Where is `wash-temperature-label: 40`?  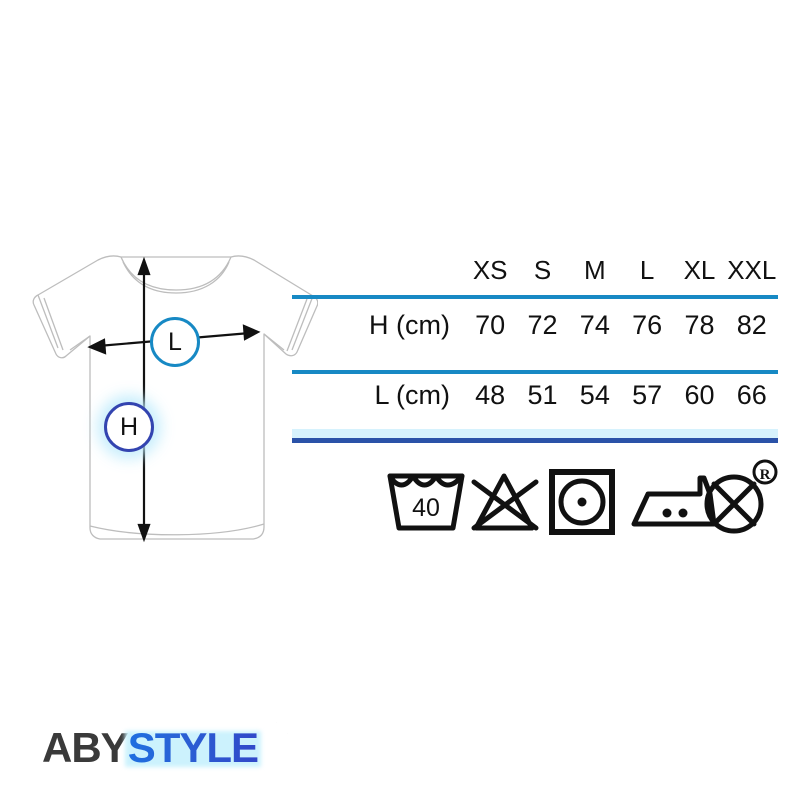 wash-temperature-label: 40 is located at coordinates (426, 508).